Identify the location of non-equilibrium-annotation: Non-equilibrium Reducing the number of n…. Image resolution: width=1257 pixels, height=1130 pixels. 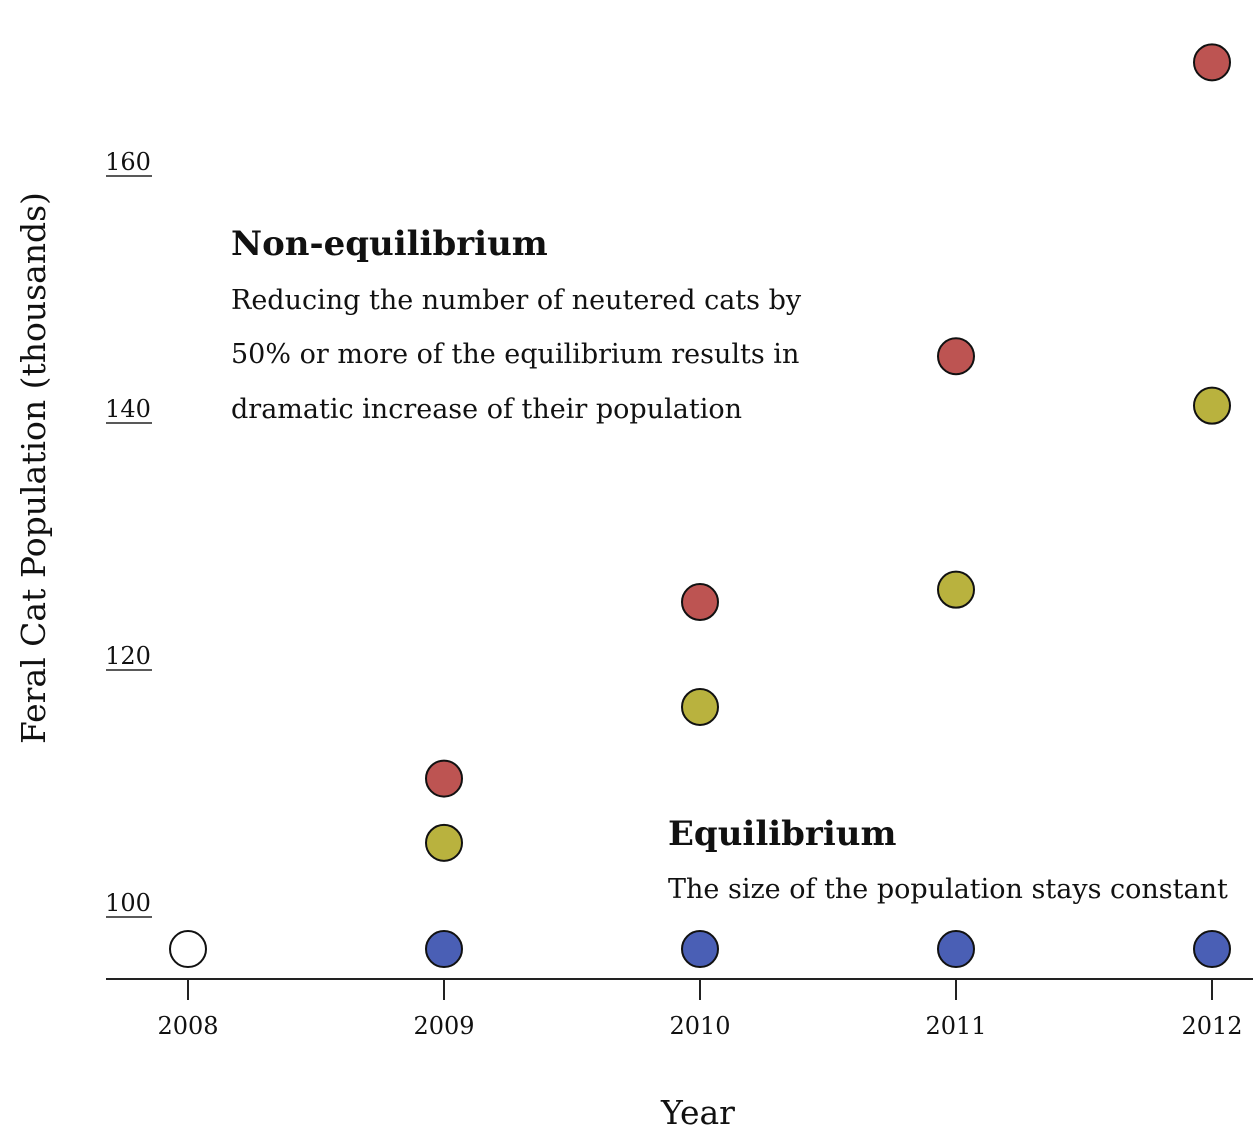
(516, 324).